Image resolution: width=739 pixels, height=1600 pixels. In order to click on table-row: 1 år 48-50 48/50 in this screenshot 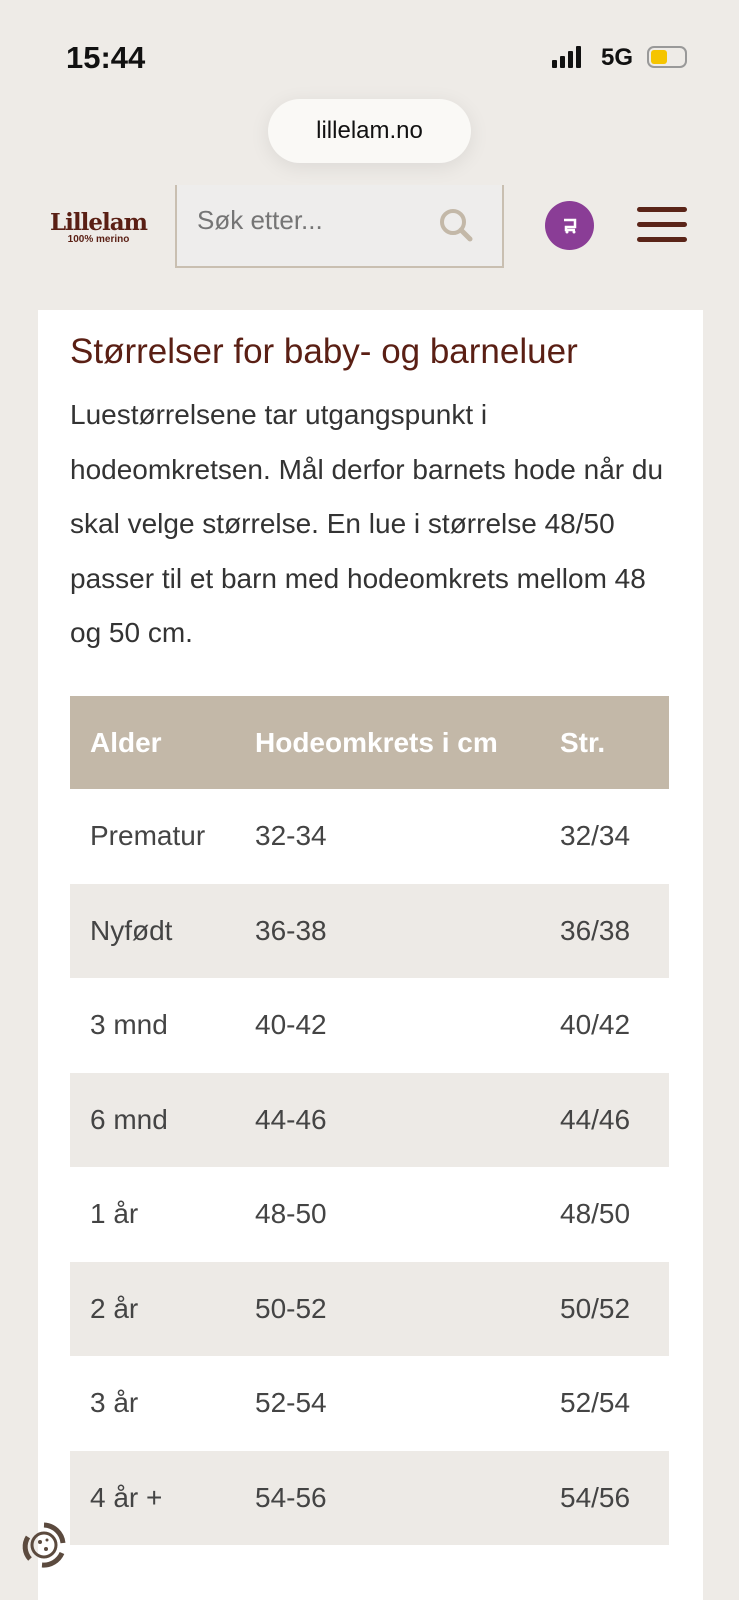, I will do `click(369, 1214)`.